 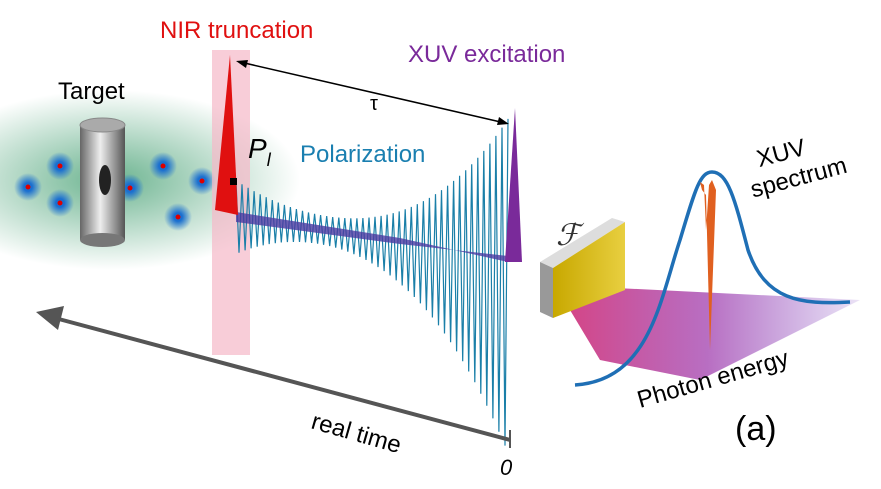 I want to click on real-time-label: real time, so click(x=356, y=433).